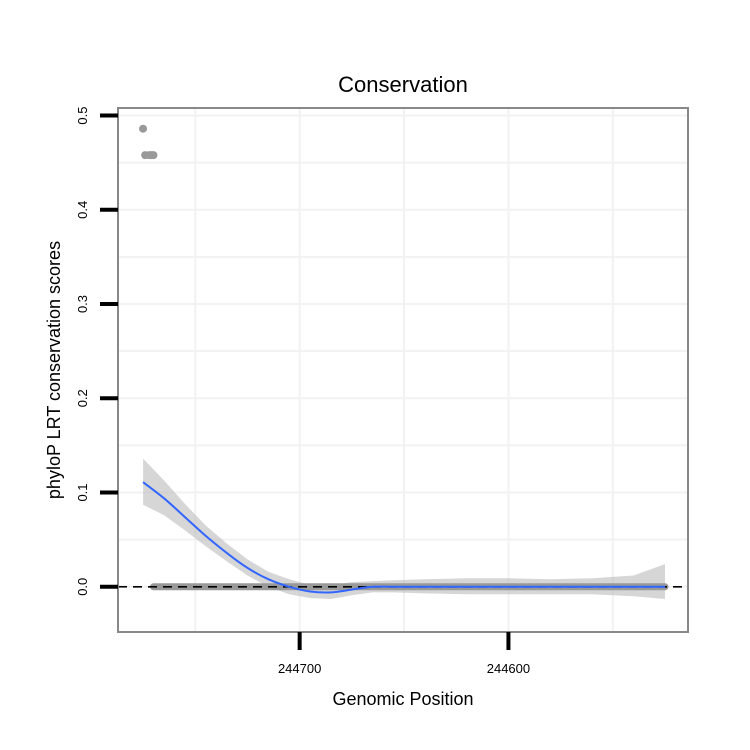 The width and height of the screenshot is (750, 750). Describe the element at coordinates (402, 699) in the screenshot. I see `x-axis-label: Genomic Position` at that location.